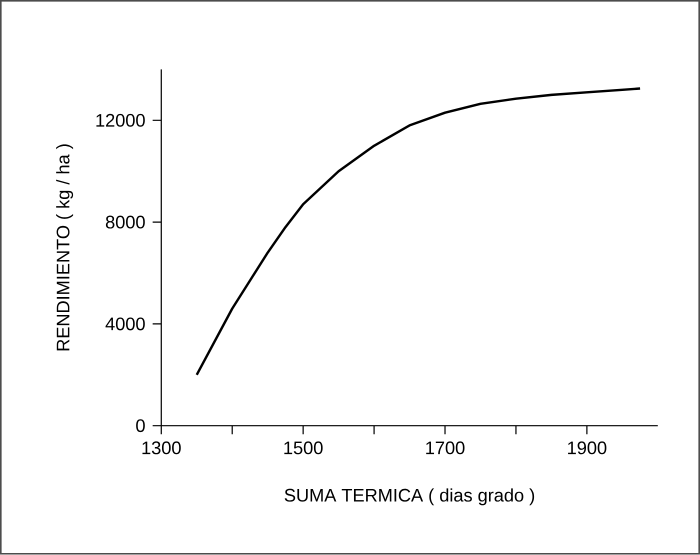  What do you see at coordinates (125, 222) in the screenshot?
I see `y-tick-label: 8000` at bounding box center [125, 222].